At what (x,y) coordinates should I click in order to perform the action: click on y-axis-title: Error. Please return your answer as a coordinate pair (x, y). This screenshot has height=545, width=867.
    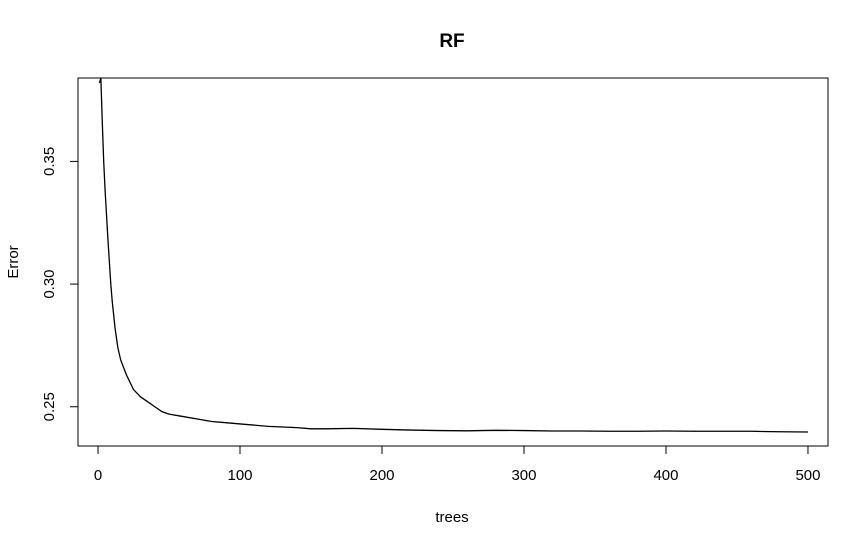
    Looking at the image, I should click on (13, 261).